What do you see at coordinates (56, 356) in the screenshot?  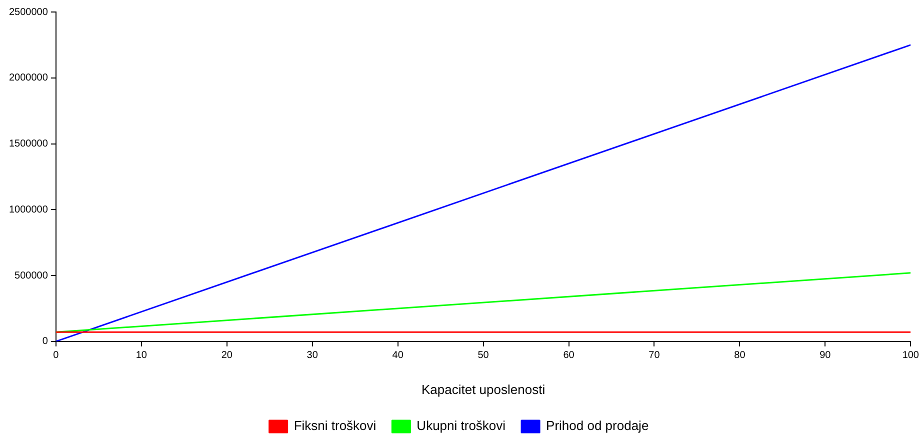 I see `x-tick-label: 0` at bounding box center [56, 356].